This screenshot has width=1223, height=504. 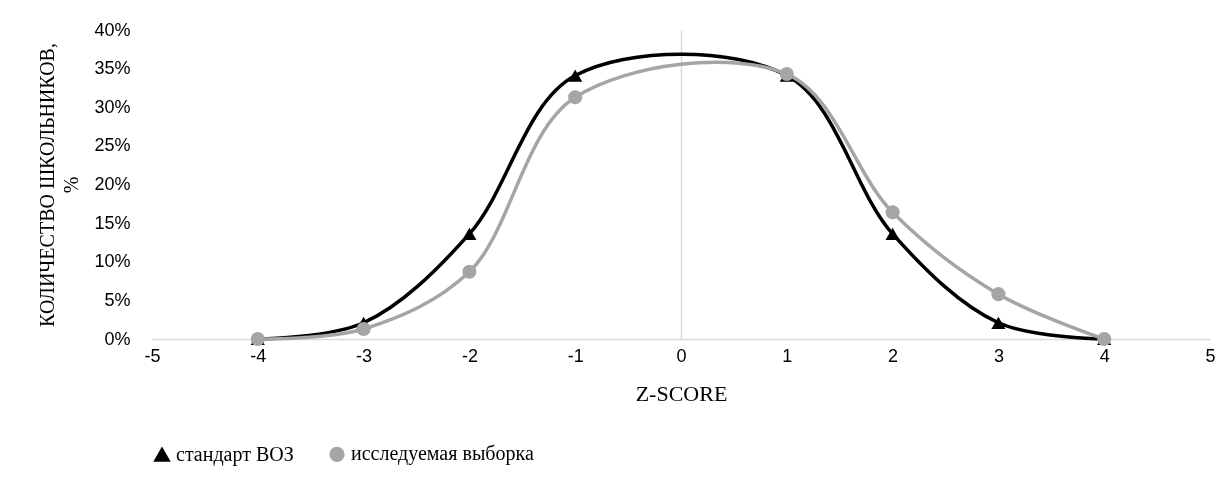 I want to click on y-tick-label: 35%, so click(x=112, y=68).